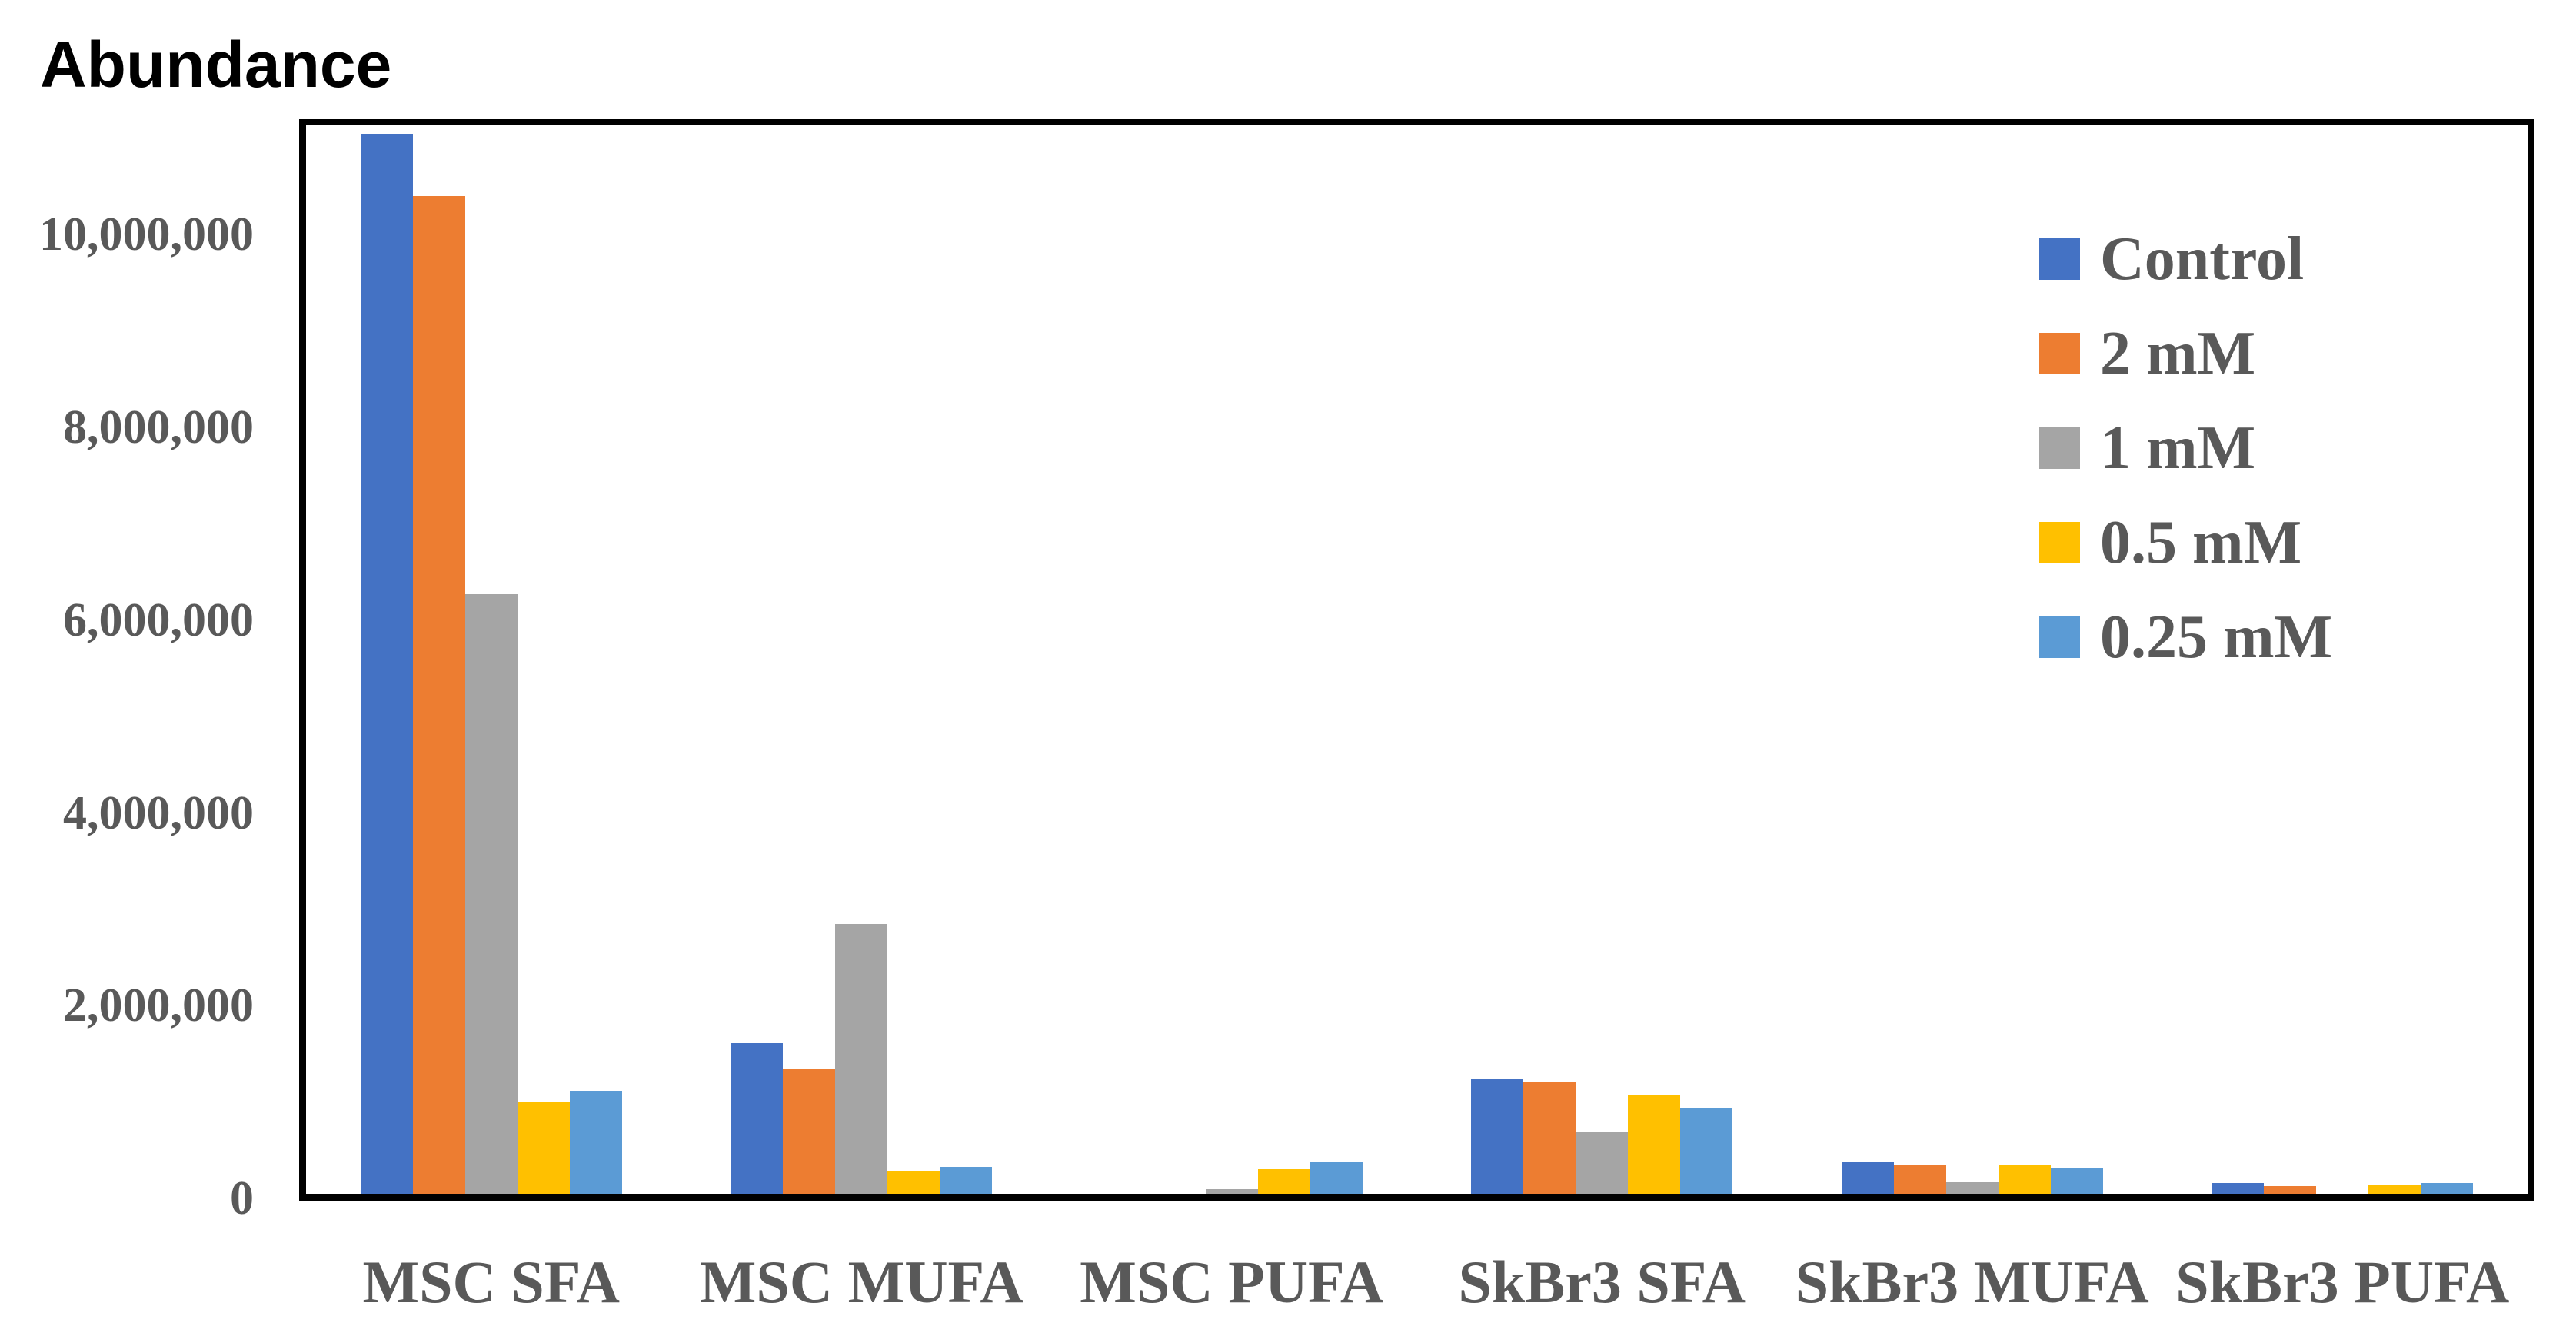 This screenshot has width=2576, height=1336. I want to click on chart-title: Abundance, so click(216, 64).